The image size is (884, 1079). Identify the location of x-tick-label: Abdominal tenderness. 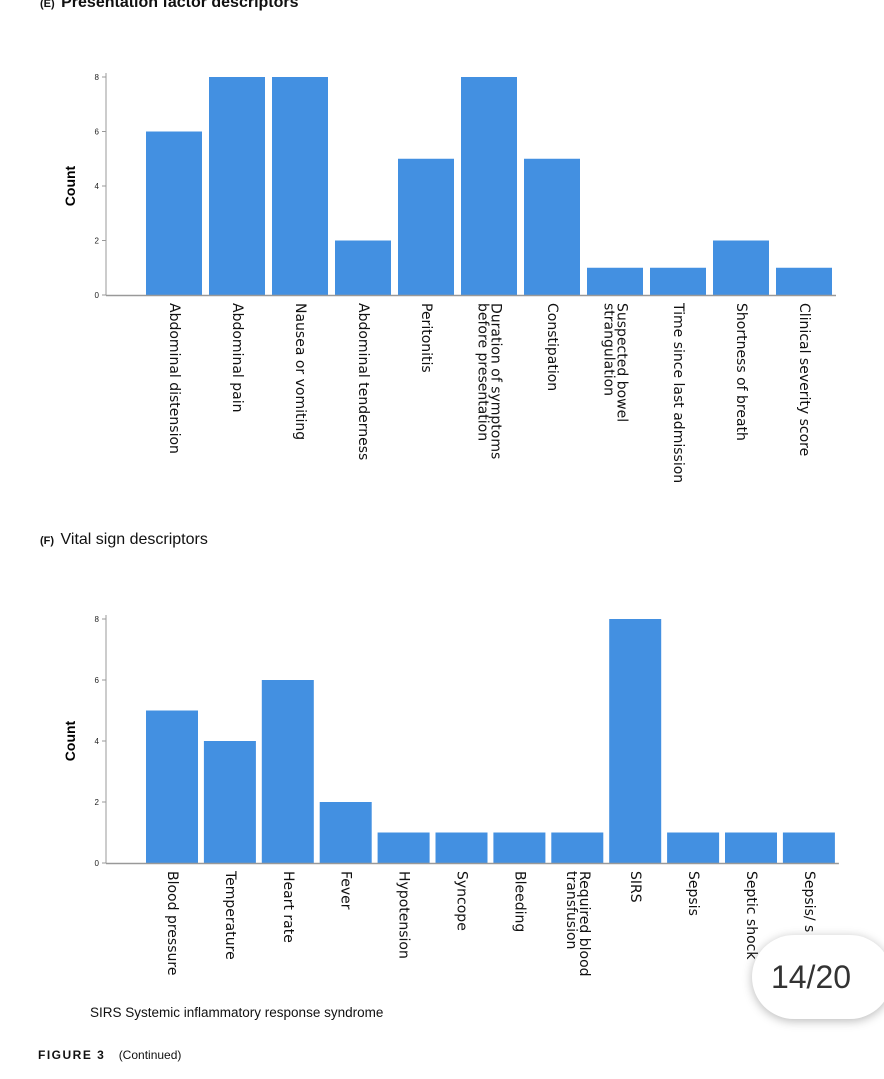
(363, 381).